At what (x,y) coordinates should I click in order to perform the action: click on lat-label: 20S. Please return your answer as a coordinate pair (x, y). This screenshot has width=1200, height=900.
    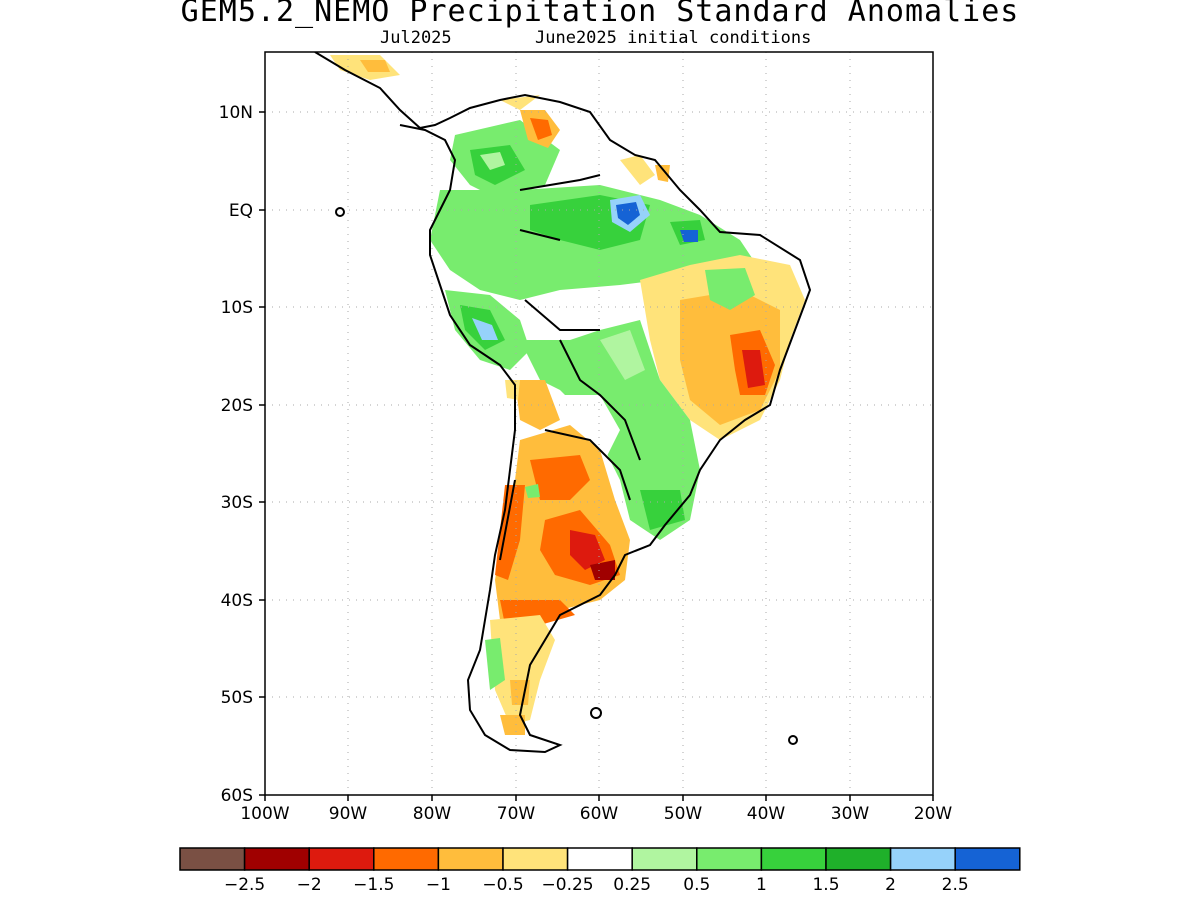
    Looking at the image, I should click on (237, 406).